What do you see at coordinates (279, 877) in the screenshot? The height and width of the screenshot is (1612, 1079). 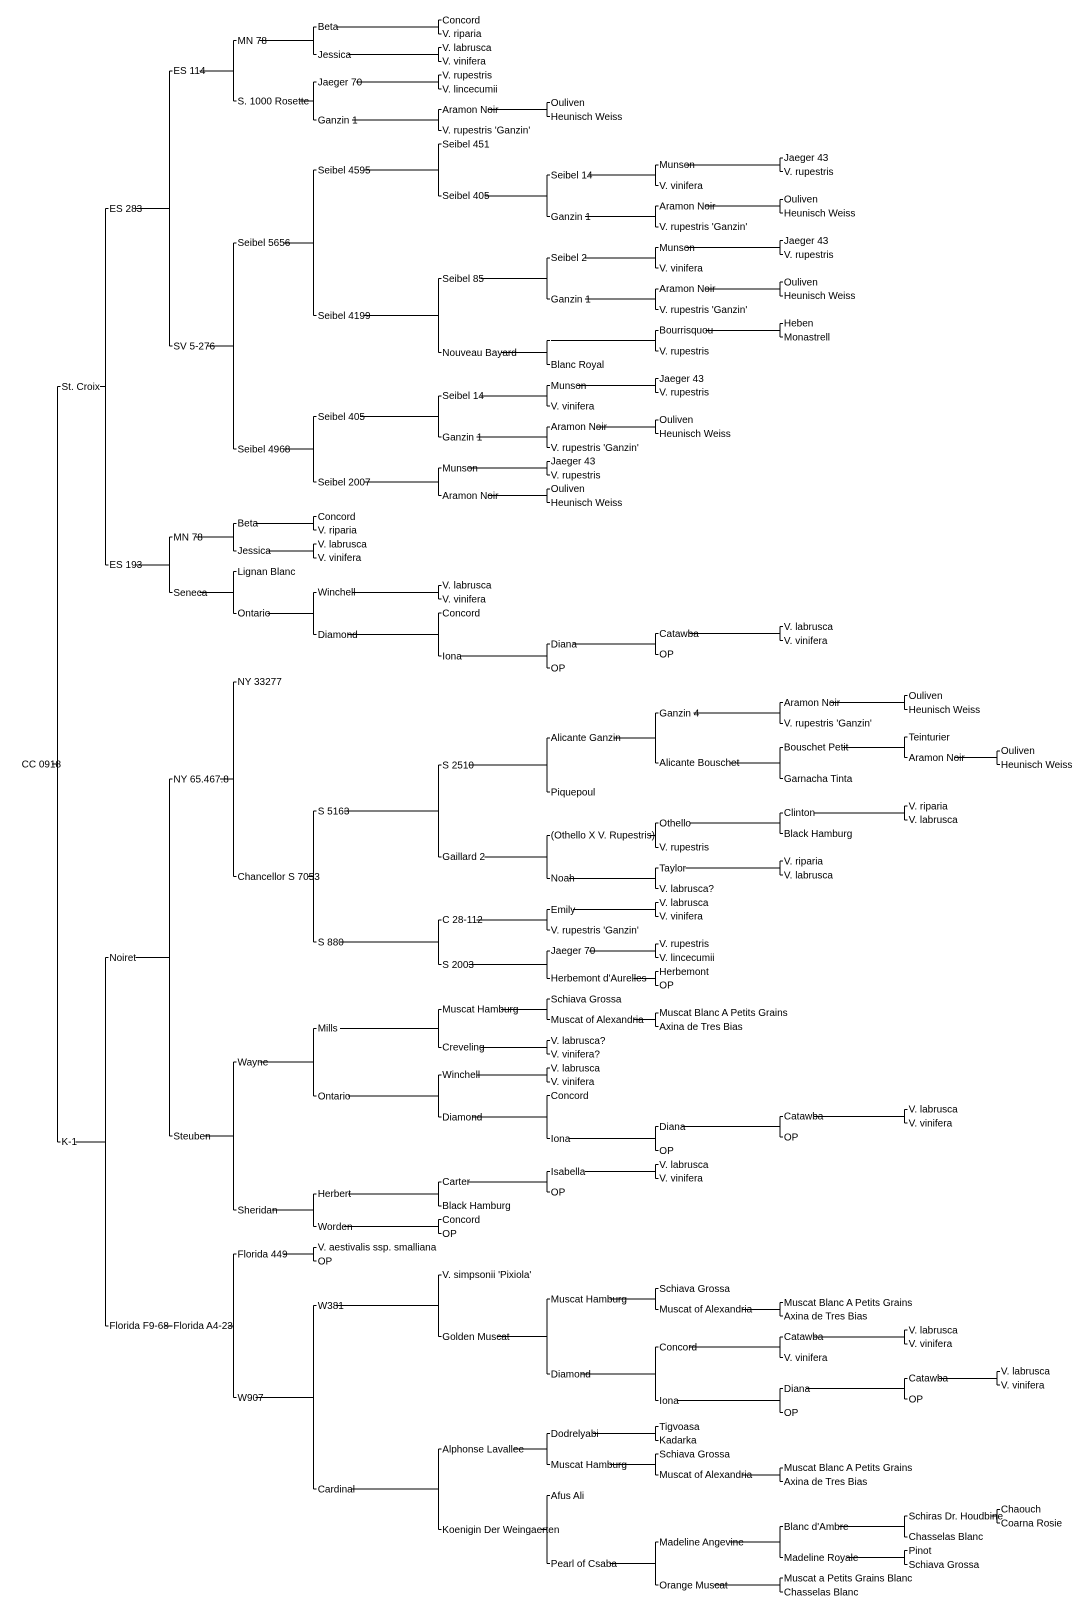 I see `cultivar-label: Chancellor S 7053` at bounding box center [279, 877].